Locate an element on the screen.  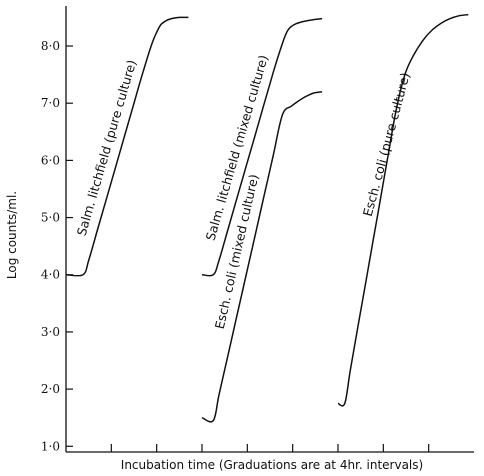
series-label: Salm. litchfield (pure culture) is located at coordinates (107, 147).